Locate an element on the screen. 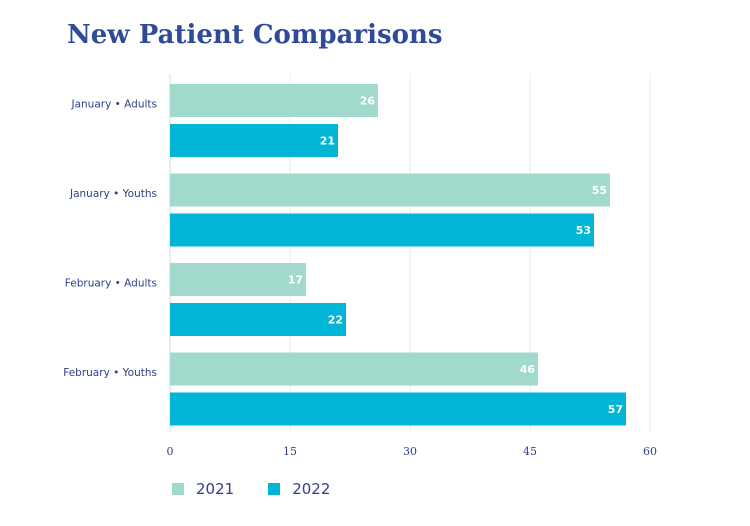  x-tick-label: 15 is located at coordinates (290, 451).